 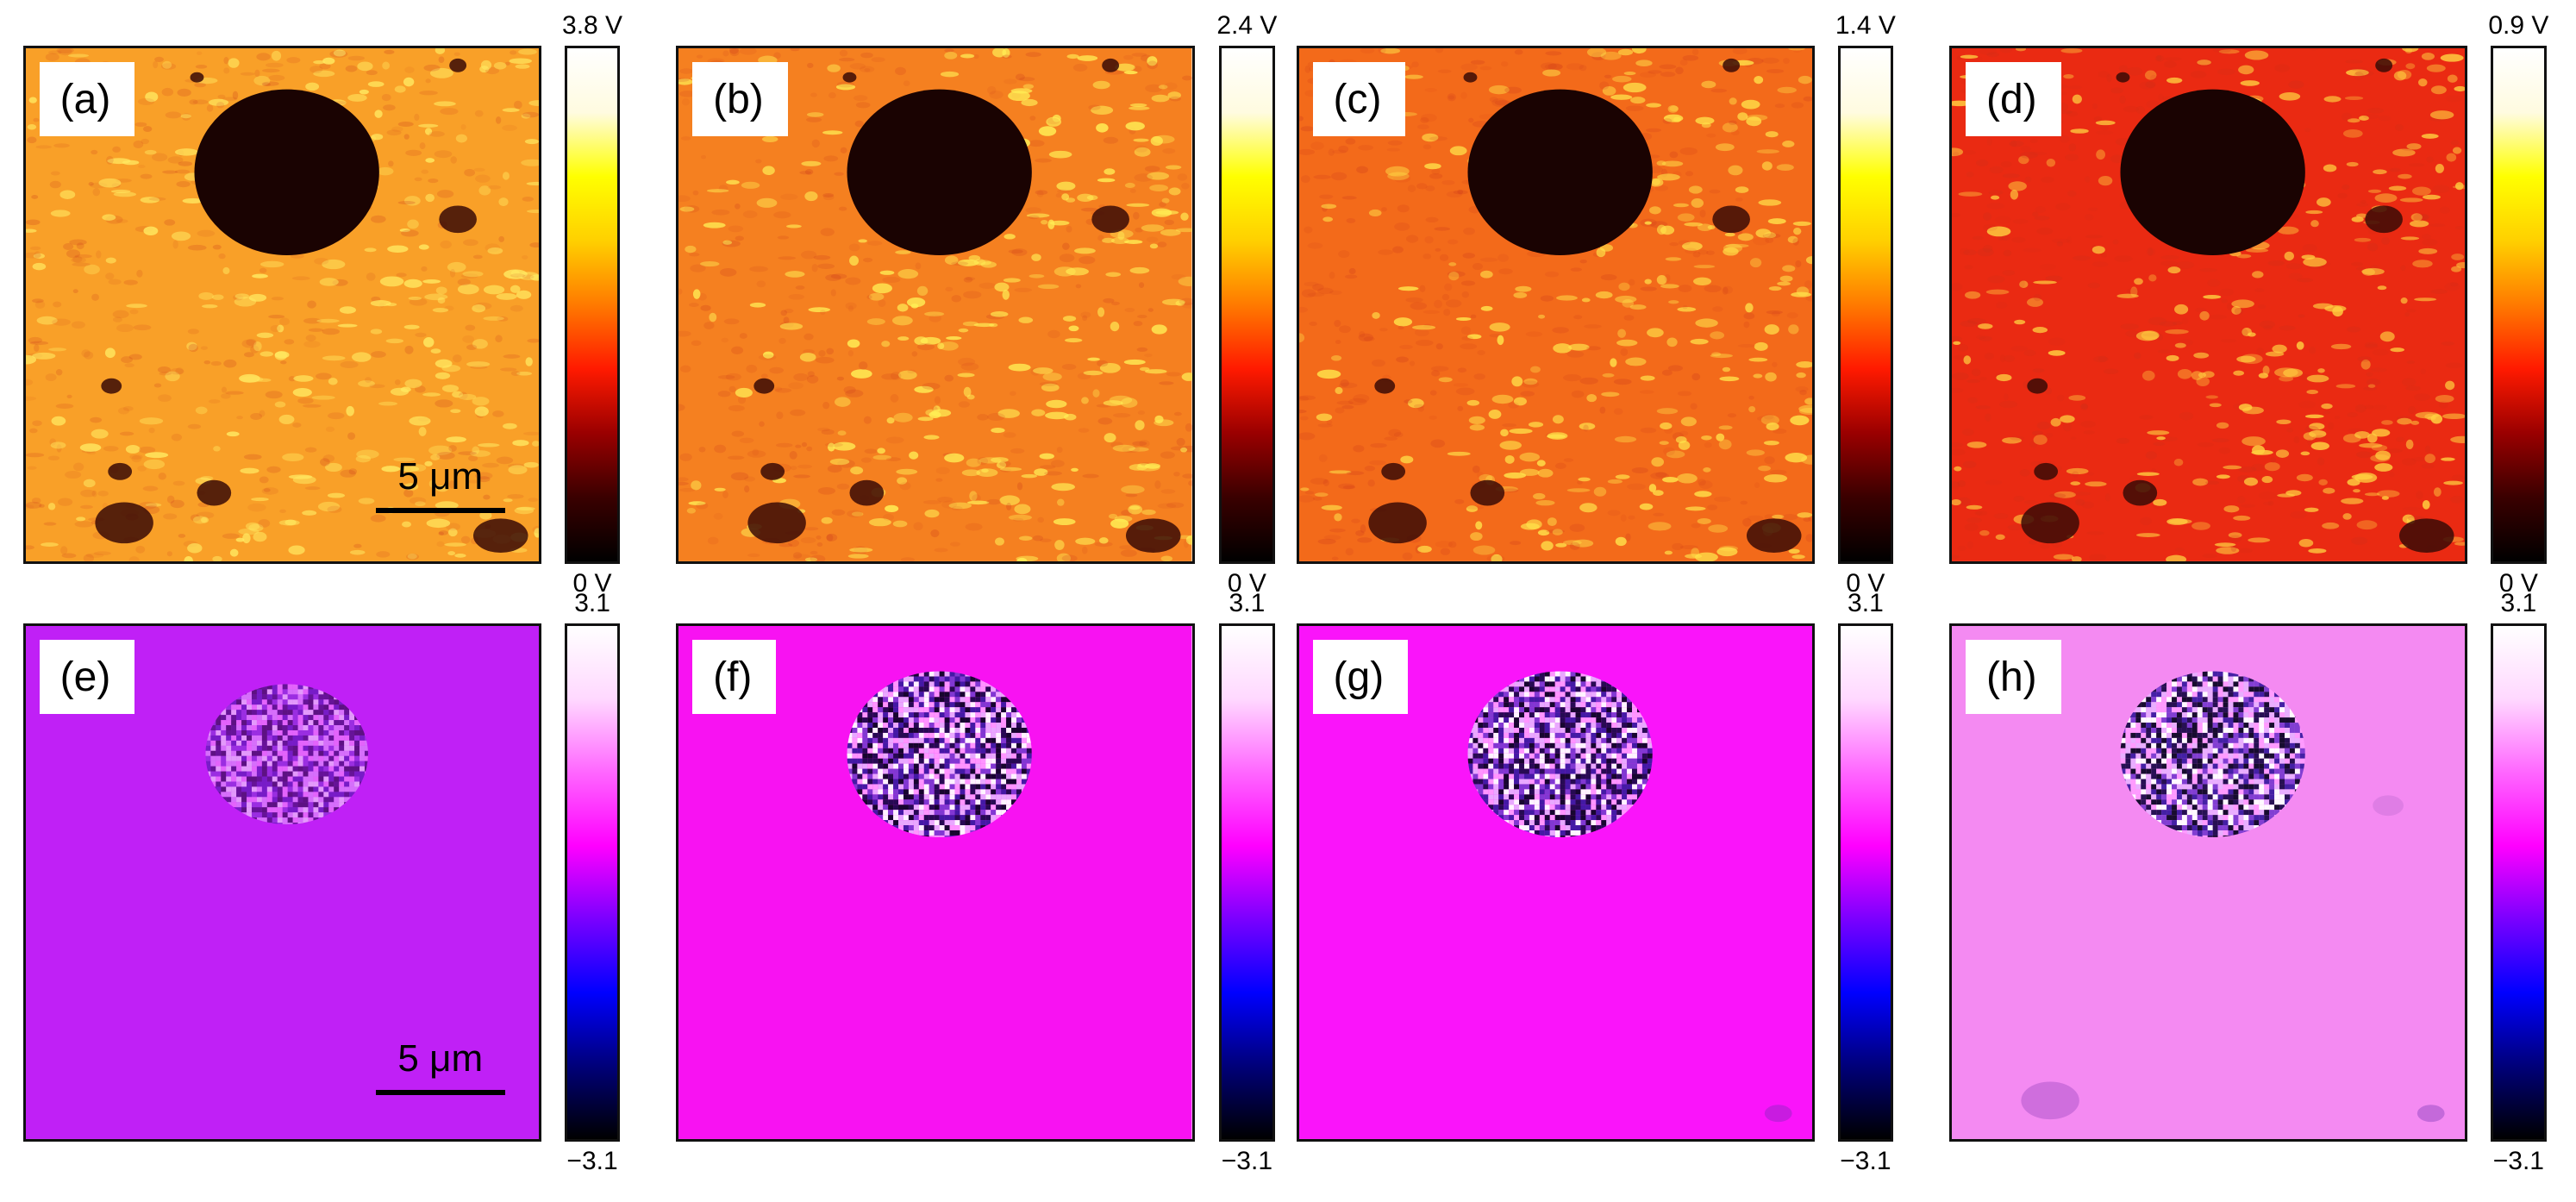 I want to click on phase-map-panel: (h), so click(x=2208, y=883).